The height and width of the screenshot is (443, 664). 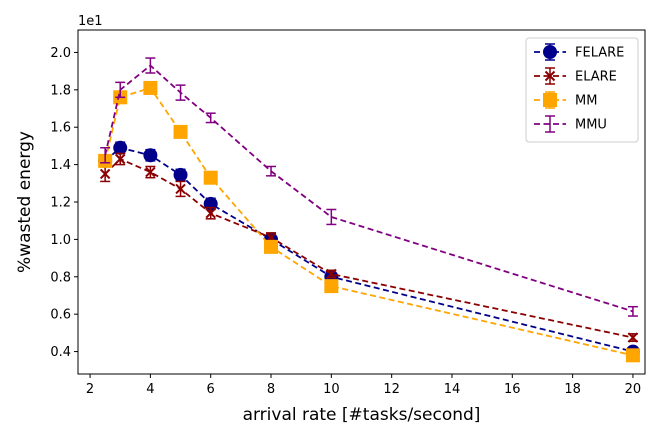 I want to click on x-axis-label: arrival rate [#tasks/second], so click(x=362, y=415).